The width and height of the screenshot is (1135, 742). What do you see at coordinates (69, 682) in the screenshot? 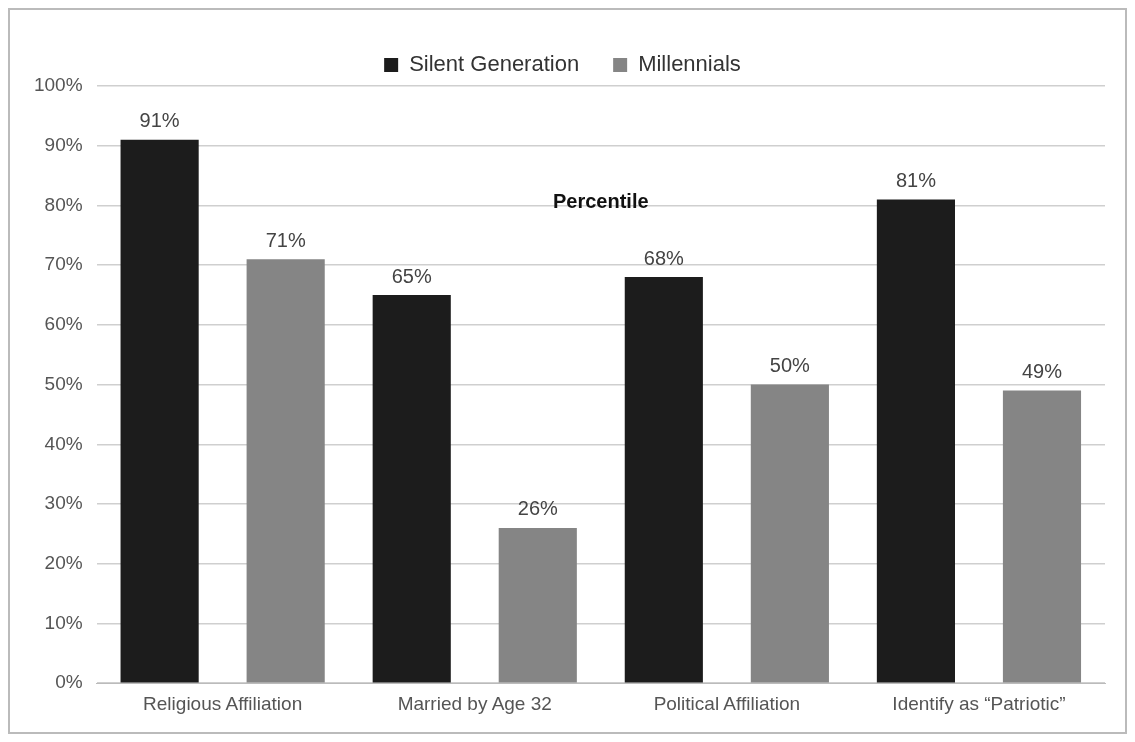
I see `y-tick-label: 0%` at bounding box center [69, 682].